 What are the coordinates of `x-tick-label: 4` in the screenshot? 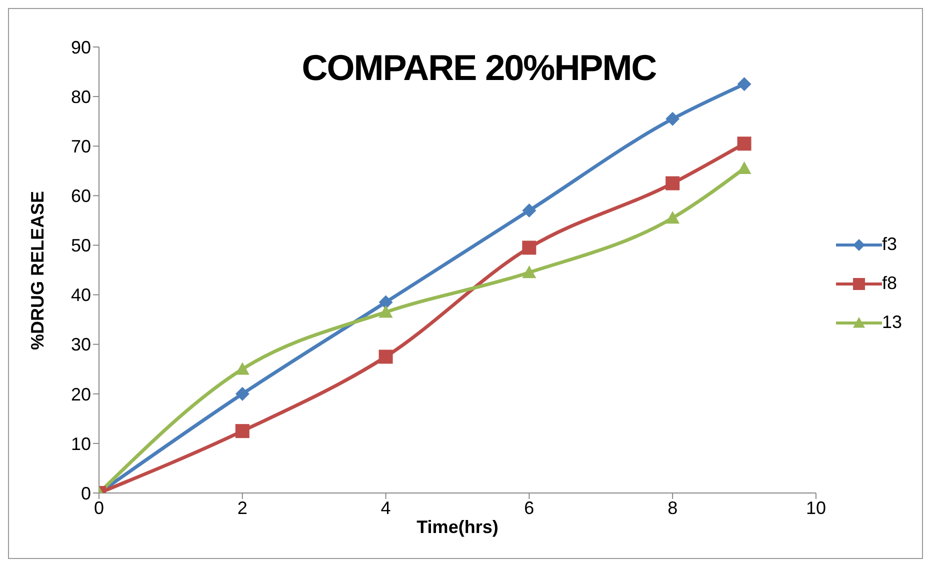 It's located at (385, 508).